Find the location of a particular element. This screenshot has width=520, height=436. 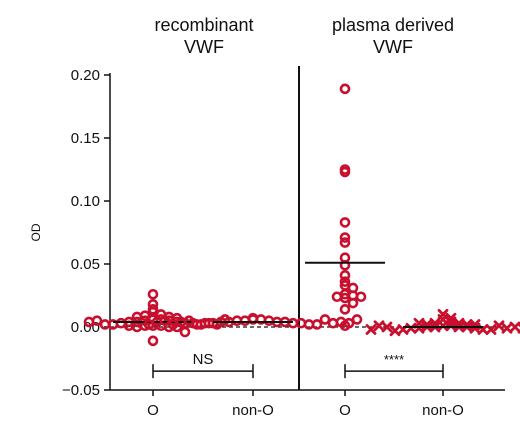

panel-title-plasma-derived: plasma derived VWF is located at coordinates (393, 36).